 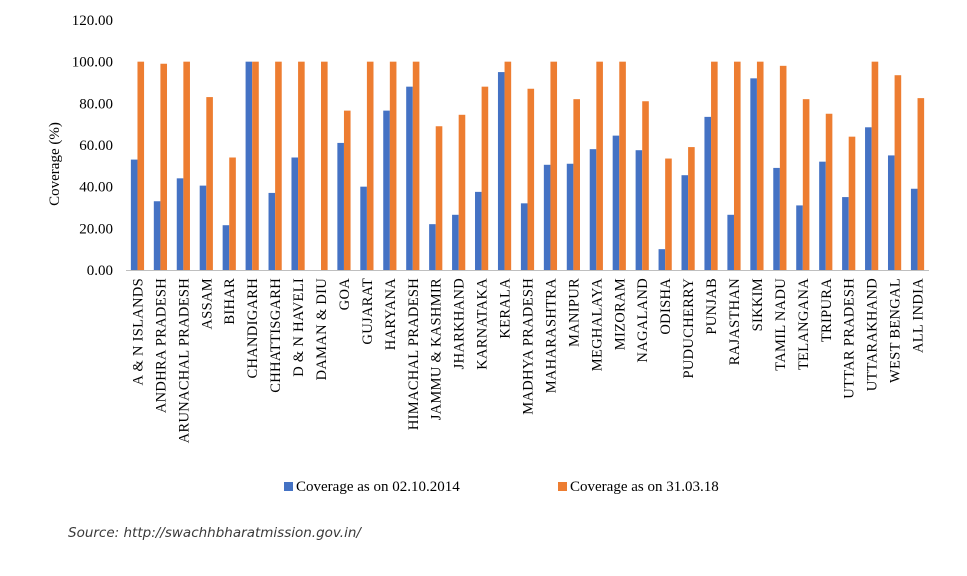 What do you see at coordinates (414, 354) in the screenshot?
I see `x-tick-label: HIMACHAL PRADESH` at bounding box center [414, 354].